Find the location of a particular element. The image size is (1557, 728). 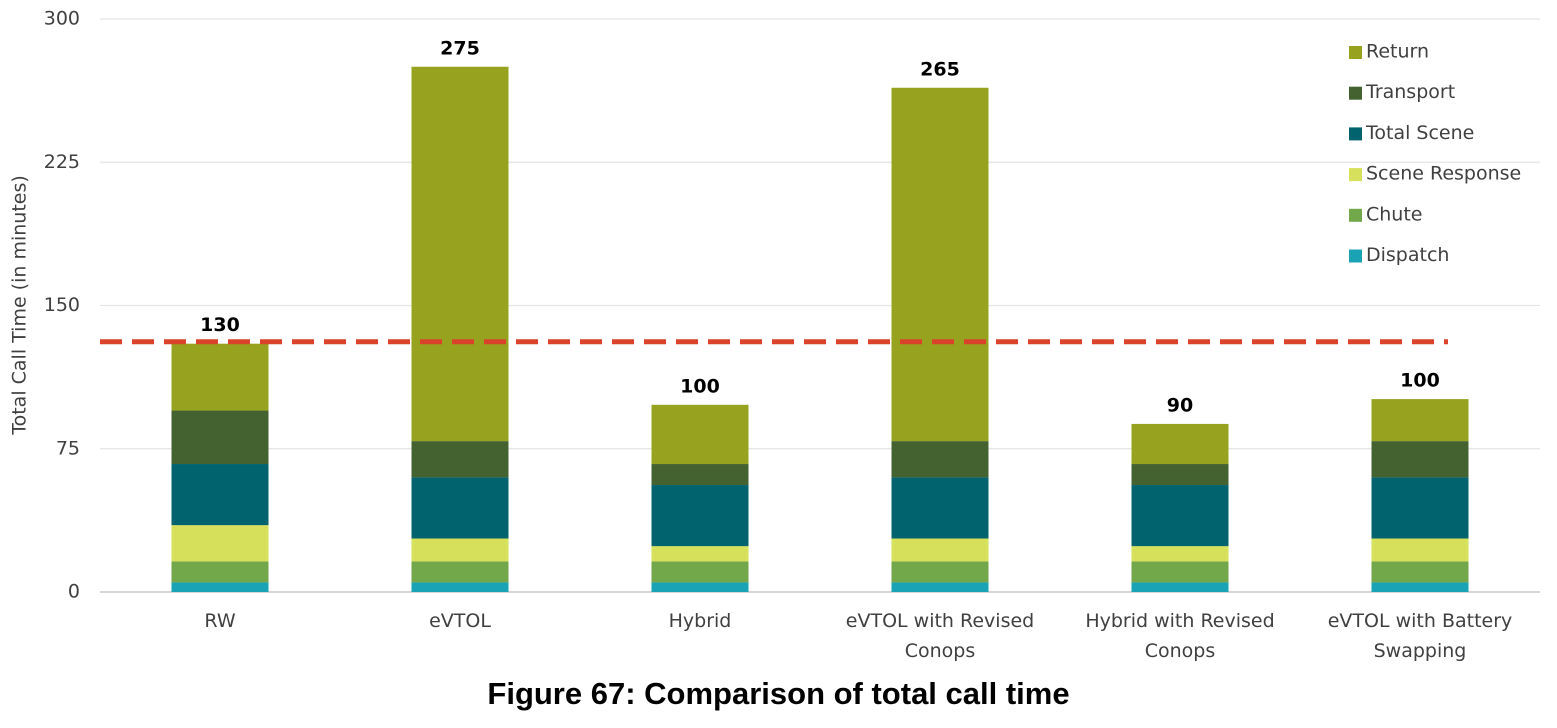

total-label: 275 is located at coordinates (460, 48).